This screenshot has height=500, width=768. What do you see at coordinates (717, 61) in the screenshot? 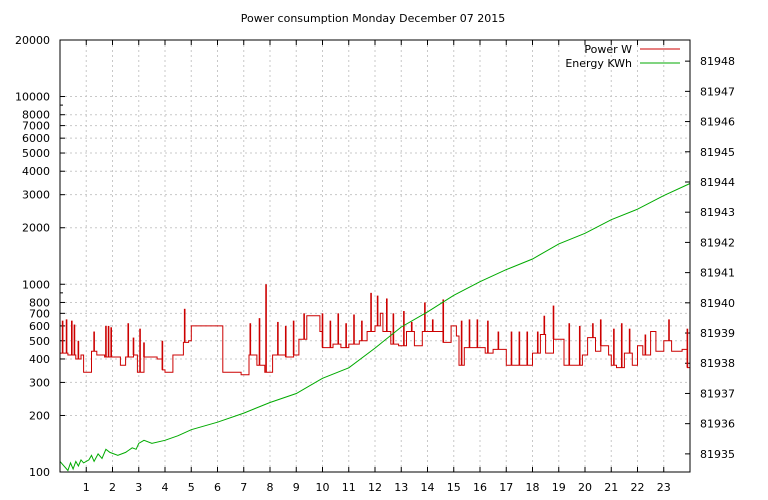
I see `right-tick-label: 81948` at bounding box center [717, 61].